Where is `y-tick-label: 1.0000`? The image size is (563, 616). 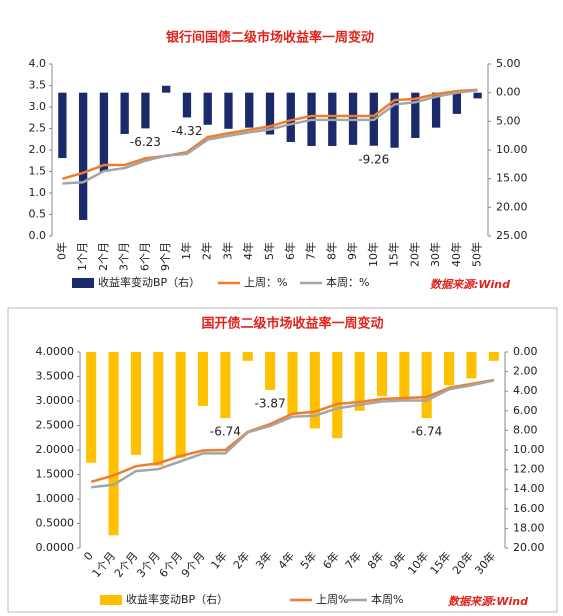
y-tick-label: 1.0000 is located at coordinates (55, 498).